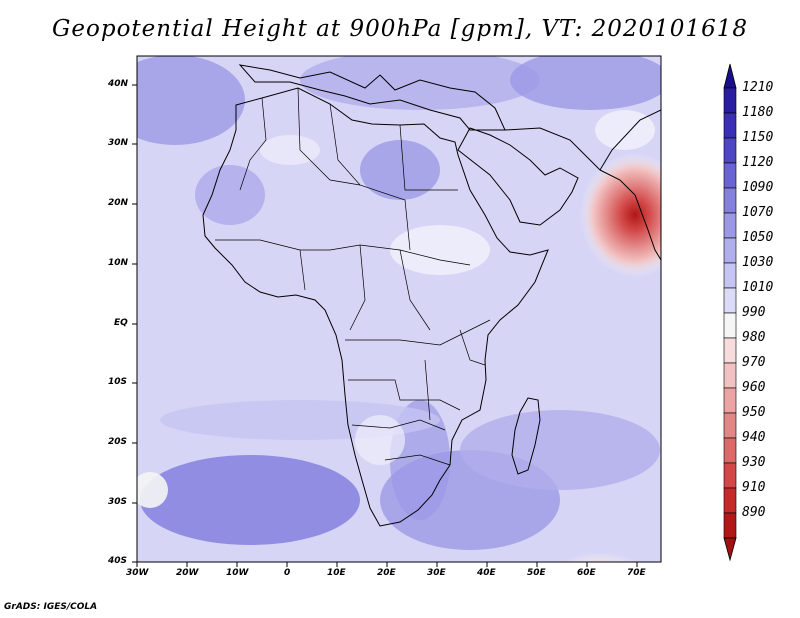 This screenshot has height=618, width=800. Describe the element at coordinates (754, 462) in the screenshot. I see `colorbar-label-930: 930` at that location.